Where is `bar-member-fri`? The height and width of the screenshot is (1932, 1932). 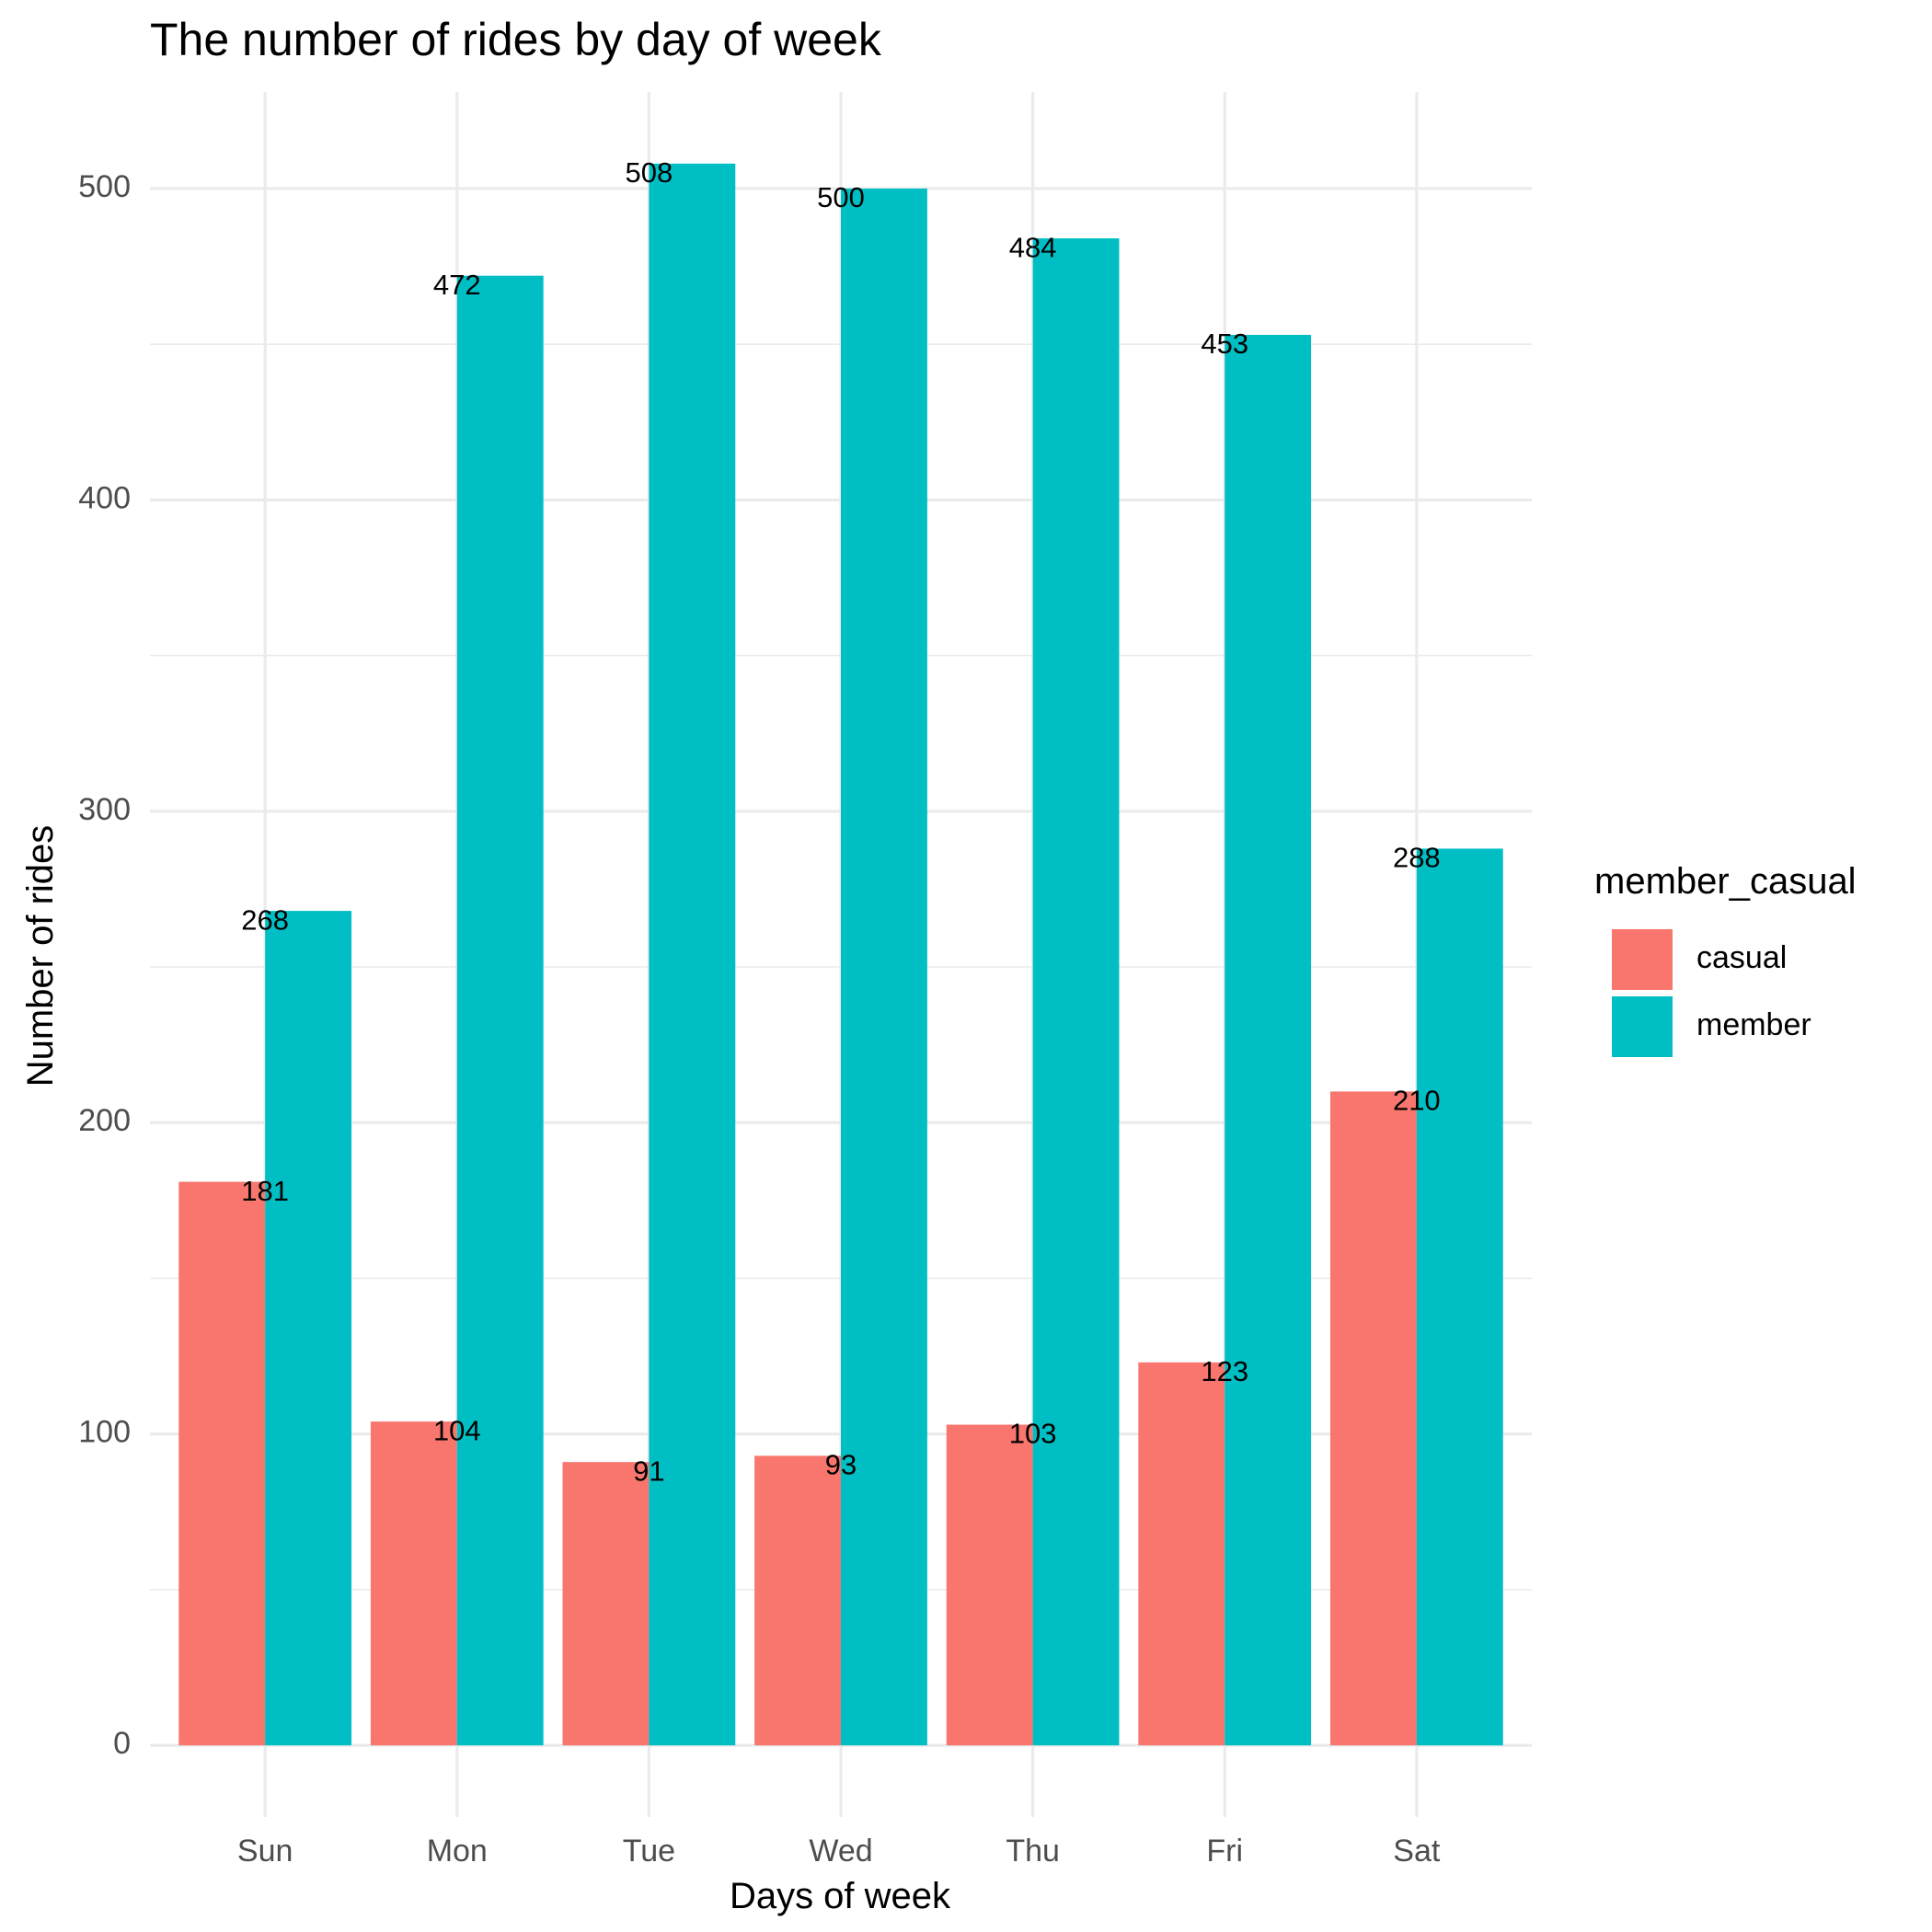
bar-member-fri is located at coordinates (1268, 1040).